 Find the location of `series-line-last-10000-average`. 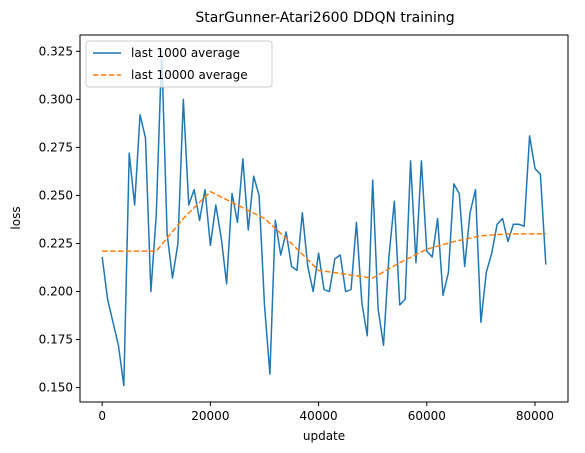

series-line-last-10000-average is located at coordinates (324, 234).